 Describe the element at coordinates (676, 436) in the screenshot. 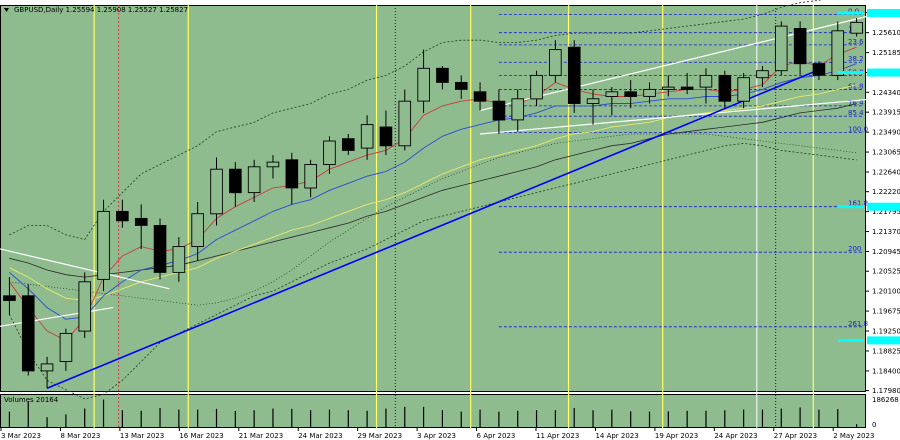

I see `date-tick-label: 19 Apr 2023` at that location.